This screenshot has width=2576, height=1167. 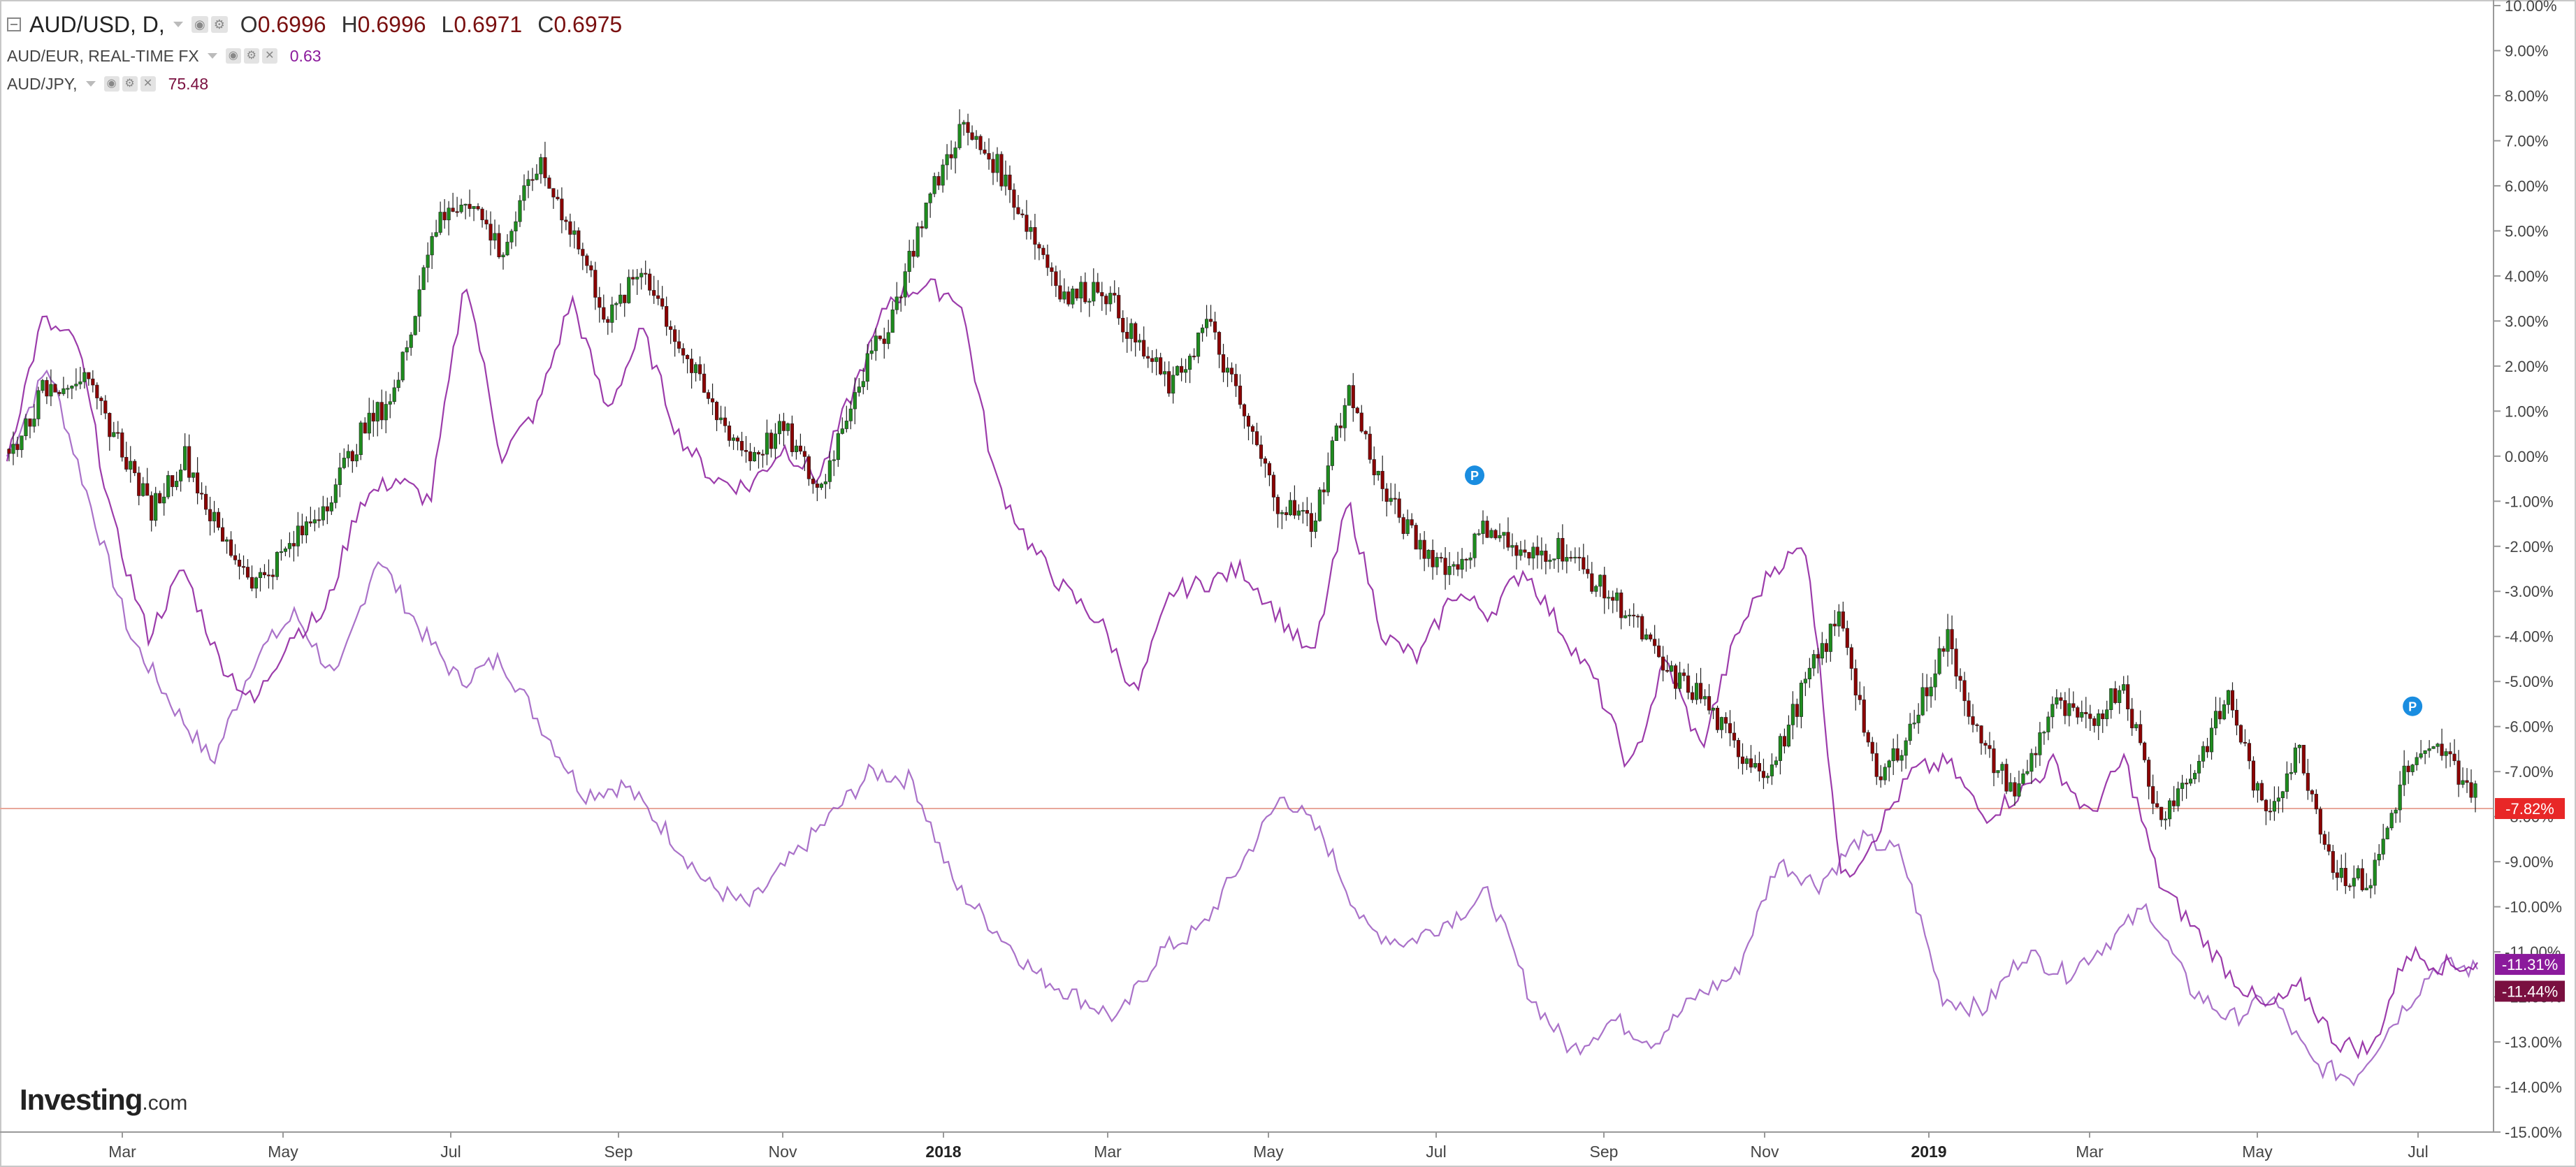 What do you see at coordinates (314, 56) in the screenshot?
I see `legend-row-aud-eur: AUD/EUR, REAL-TIME FX ◉ ⚙ ✕ 0.63` at bounding box center [314, 56].